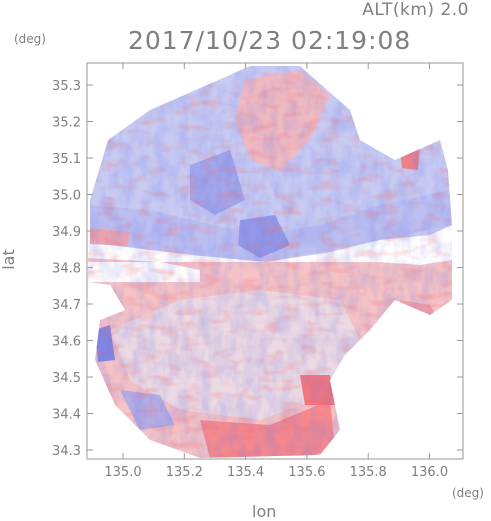  I want to click on y-tick-label: 34.8, so click(66, 269).